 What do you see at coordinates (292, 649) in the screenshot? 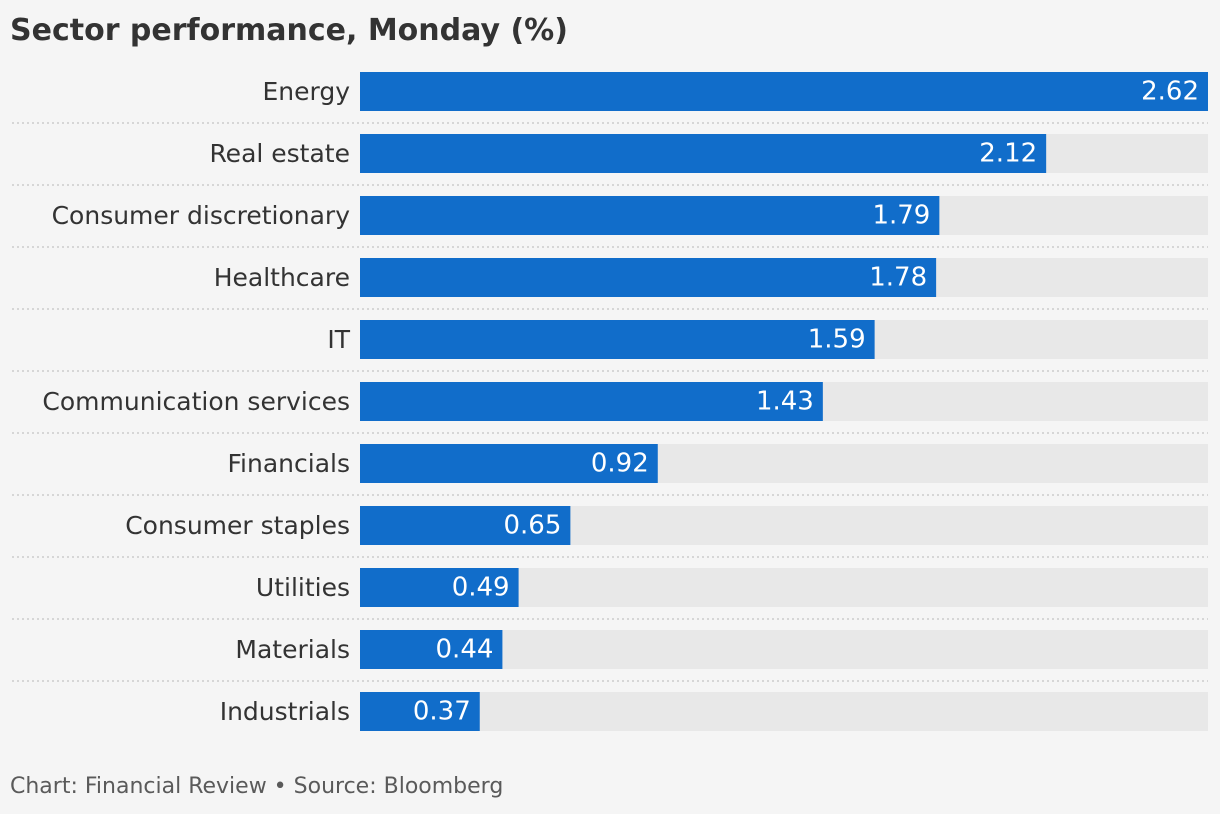
I see `category-label: Materials` at bounding box center [292, 649].